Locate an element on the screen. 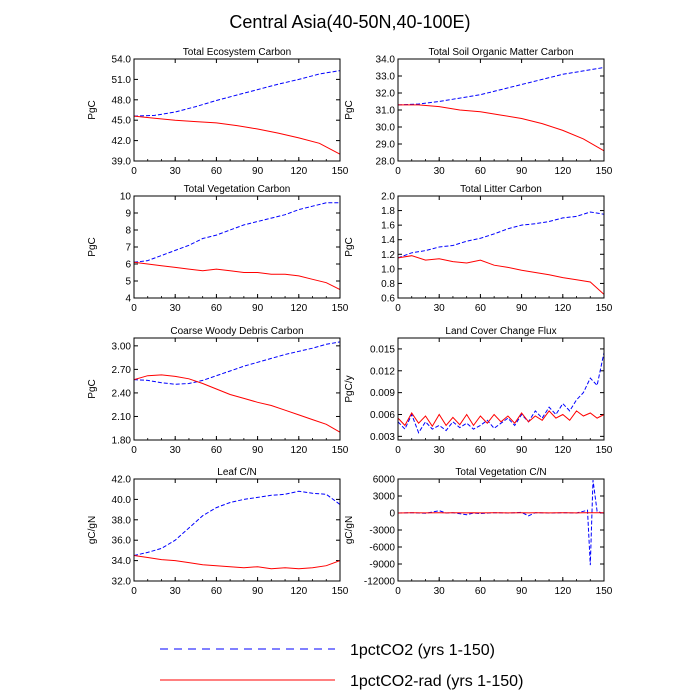 The image size is (700, 700). panel-title: Leaf C/N is located at coordinates (236, 472).